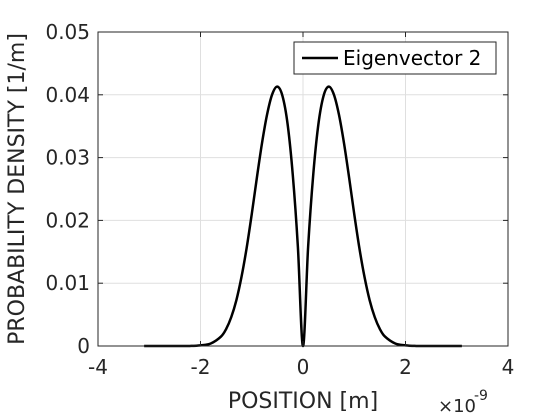 This screenshot has height=420, width=560. I want to click on x-tick-labels: -4 -2 0 2 4, so click(301, 367).